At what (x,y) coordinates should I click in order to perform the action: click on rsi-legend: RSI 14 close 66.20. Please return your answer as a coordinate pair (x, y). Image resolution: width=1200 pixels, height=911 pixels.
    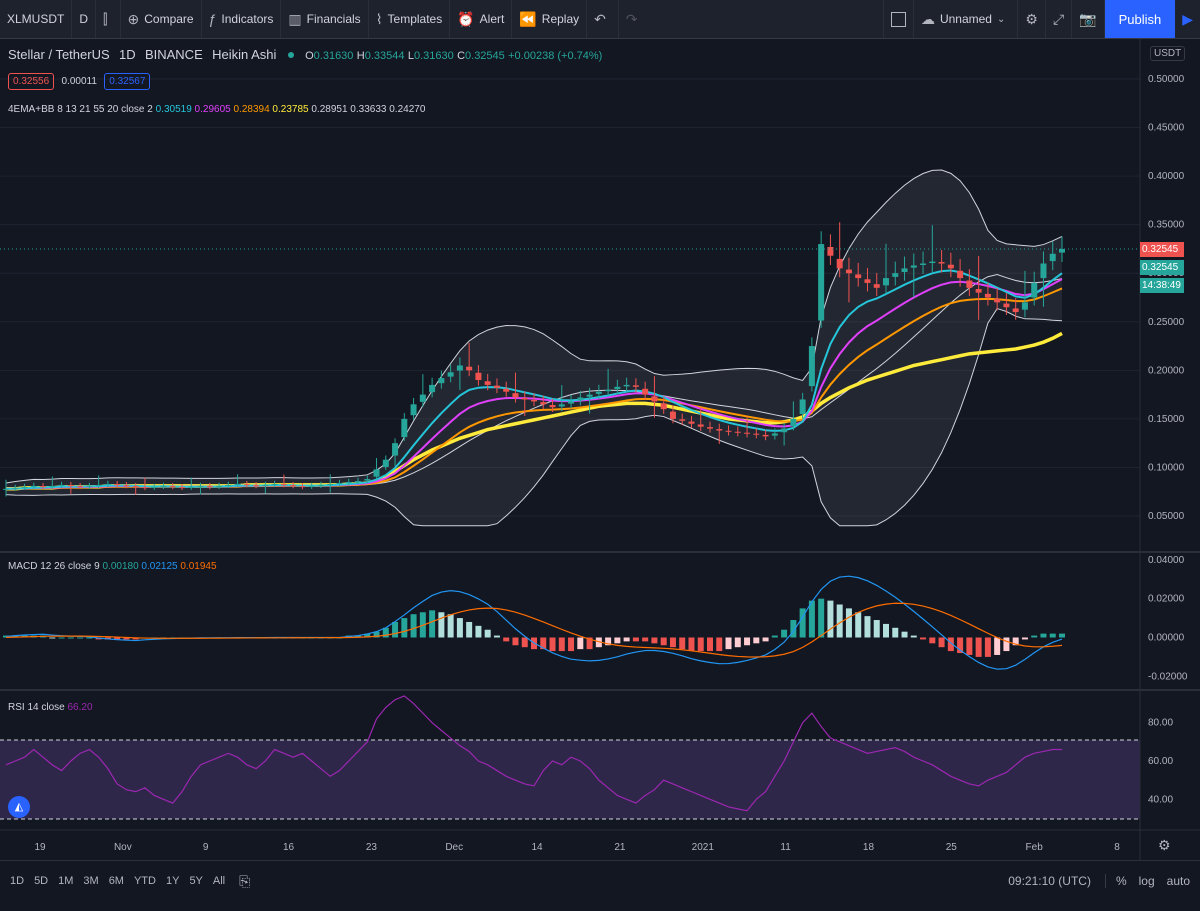
    Looking at the image, I should click on (50, 707).